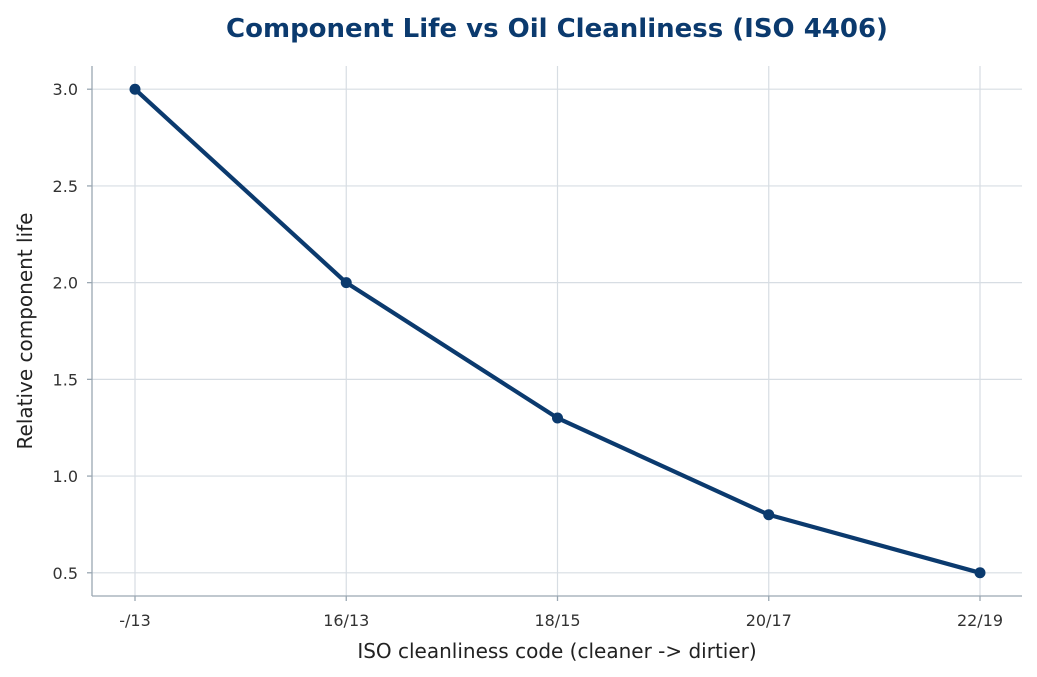 The width and height of the screenshot is (1037, 677). Describe the element at coordinates (65, 89) in the screenshot. I see `y-tick-label: 3.0` at that location.